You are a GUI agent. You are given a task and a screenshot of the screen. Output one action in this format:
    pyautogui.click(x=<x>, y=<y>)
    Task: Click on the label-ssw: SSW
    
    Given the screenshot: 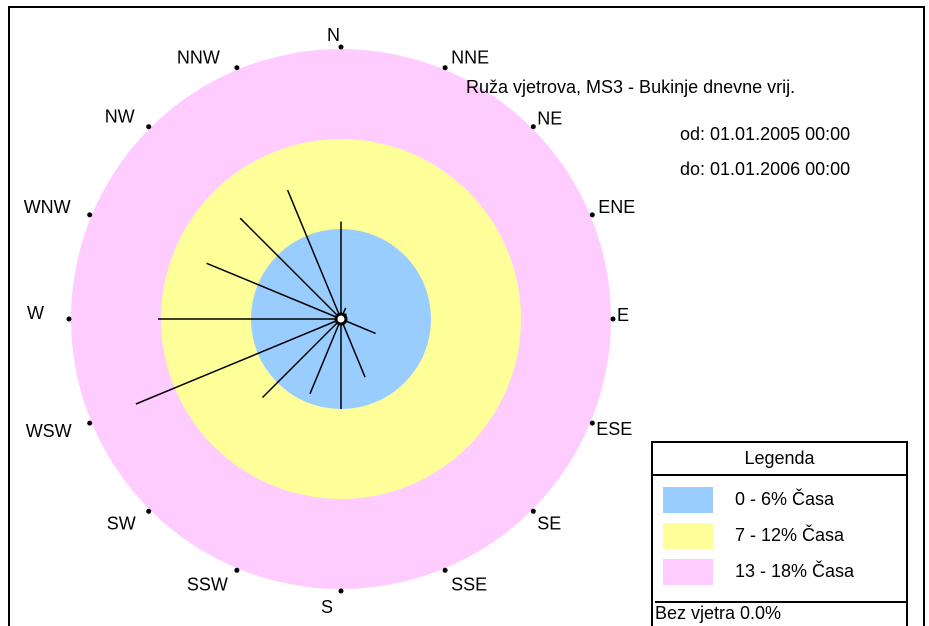 What is the action you would take?
    pyautogui.click(x=207, y=584)
    